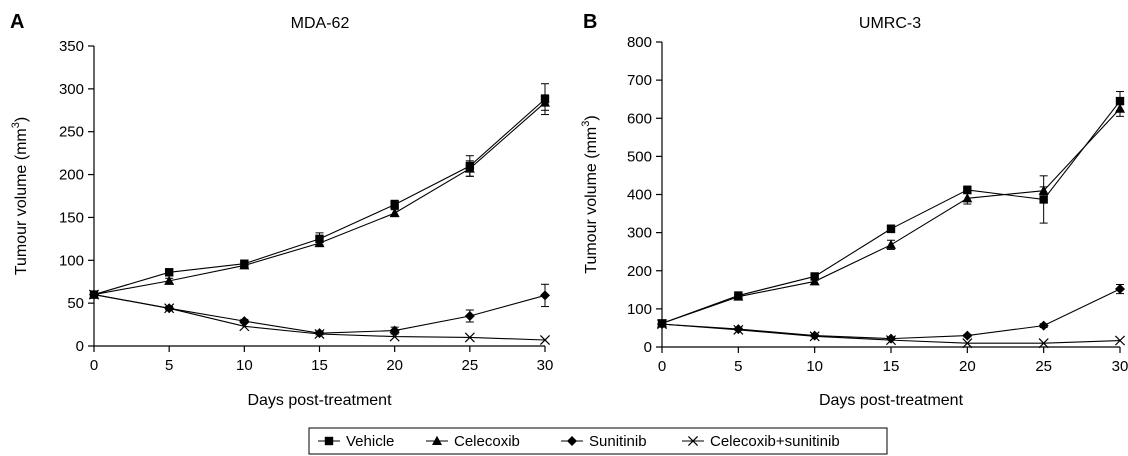  What do you see at coordinates (319, 365) in the screenshot?
I see `x-tick-label: 15` at bounding box center [319, 365].